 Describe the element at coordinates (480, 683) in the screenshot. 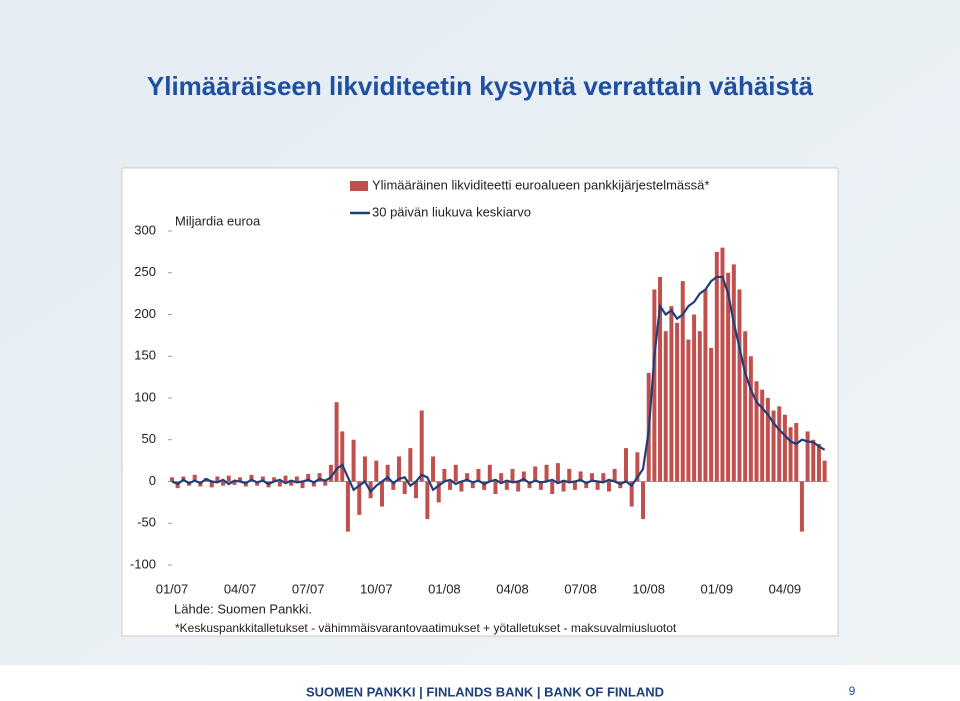

I see `footer-band` at that location.